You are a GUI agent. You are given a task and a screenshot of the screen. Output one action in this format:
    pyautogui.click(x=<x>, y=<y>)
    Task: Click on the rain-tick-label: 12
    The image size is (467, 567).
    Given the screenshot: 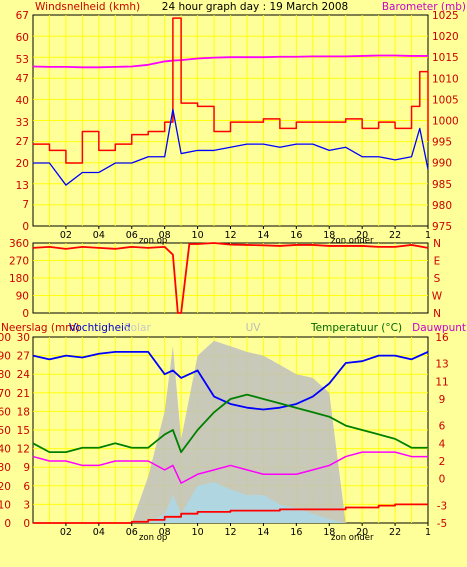 What is the action you would take?
    pyautogui.click(x=23, y=450)
    